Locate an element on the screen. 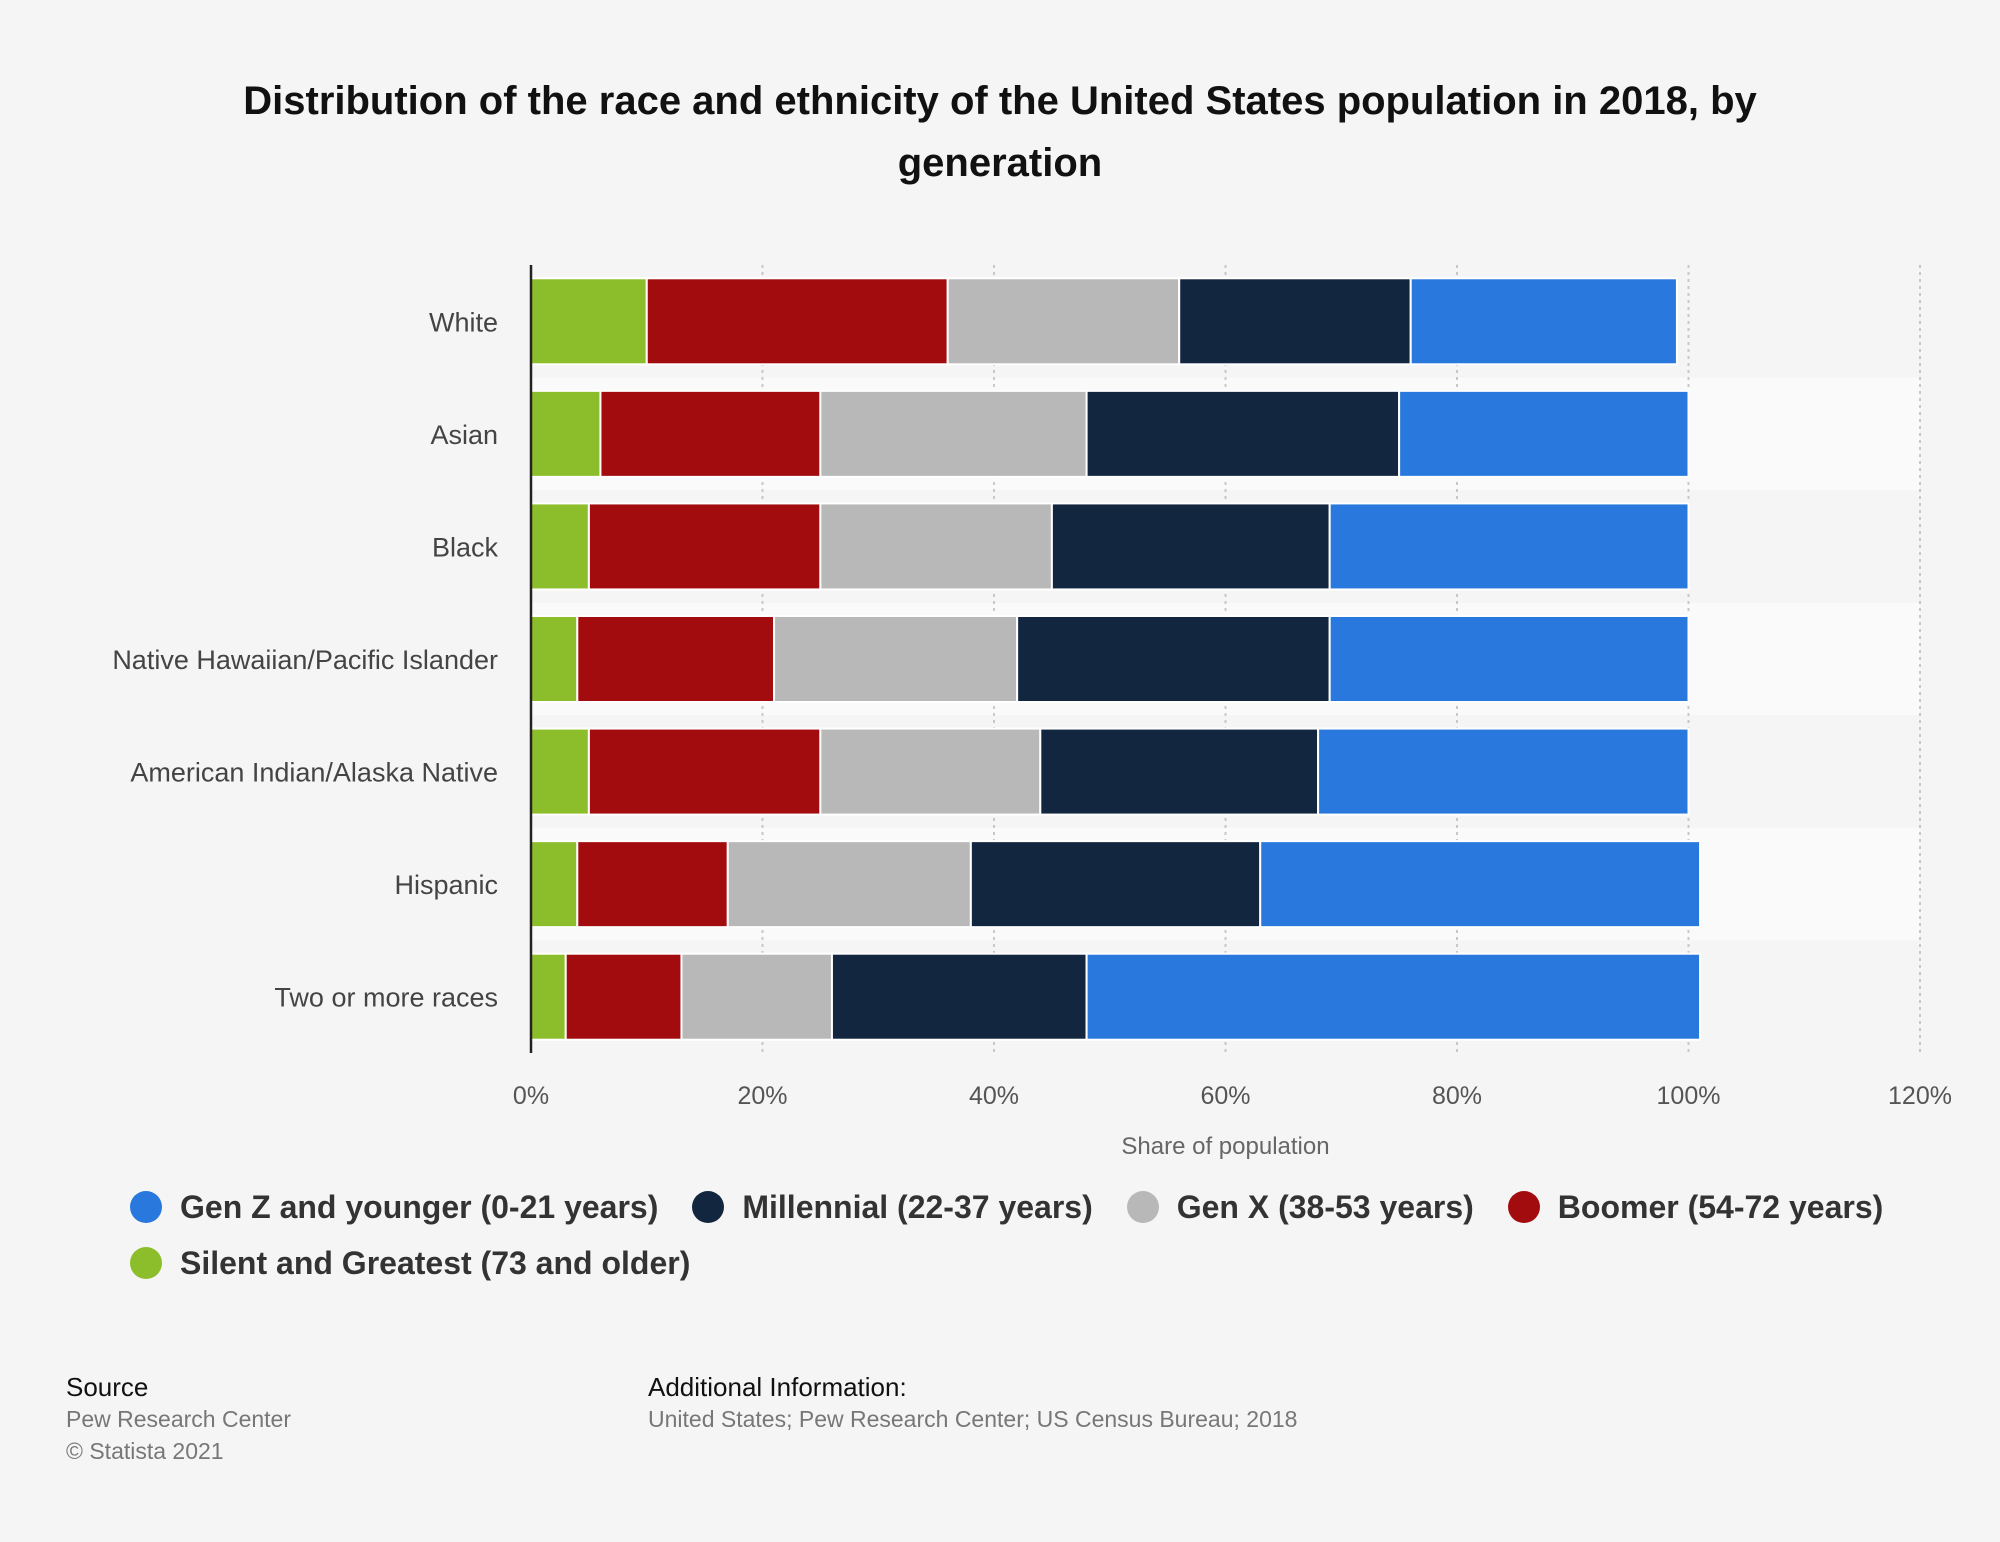 The image size is (2000, 1542). category-label: American Indian/Alaska Native is located at coordinates (314, 773).